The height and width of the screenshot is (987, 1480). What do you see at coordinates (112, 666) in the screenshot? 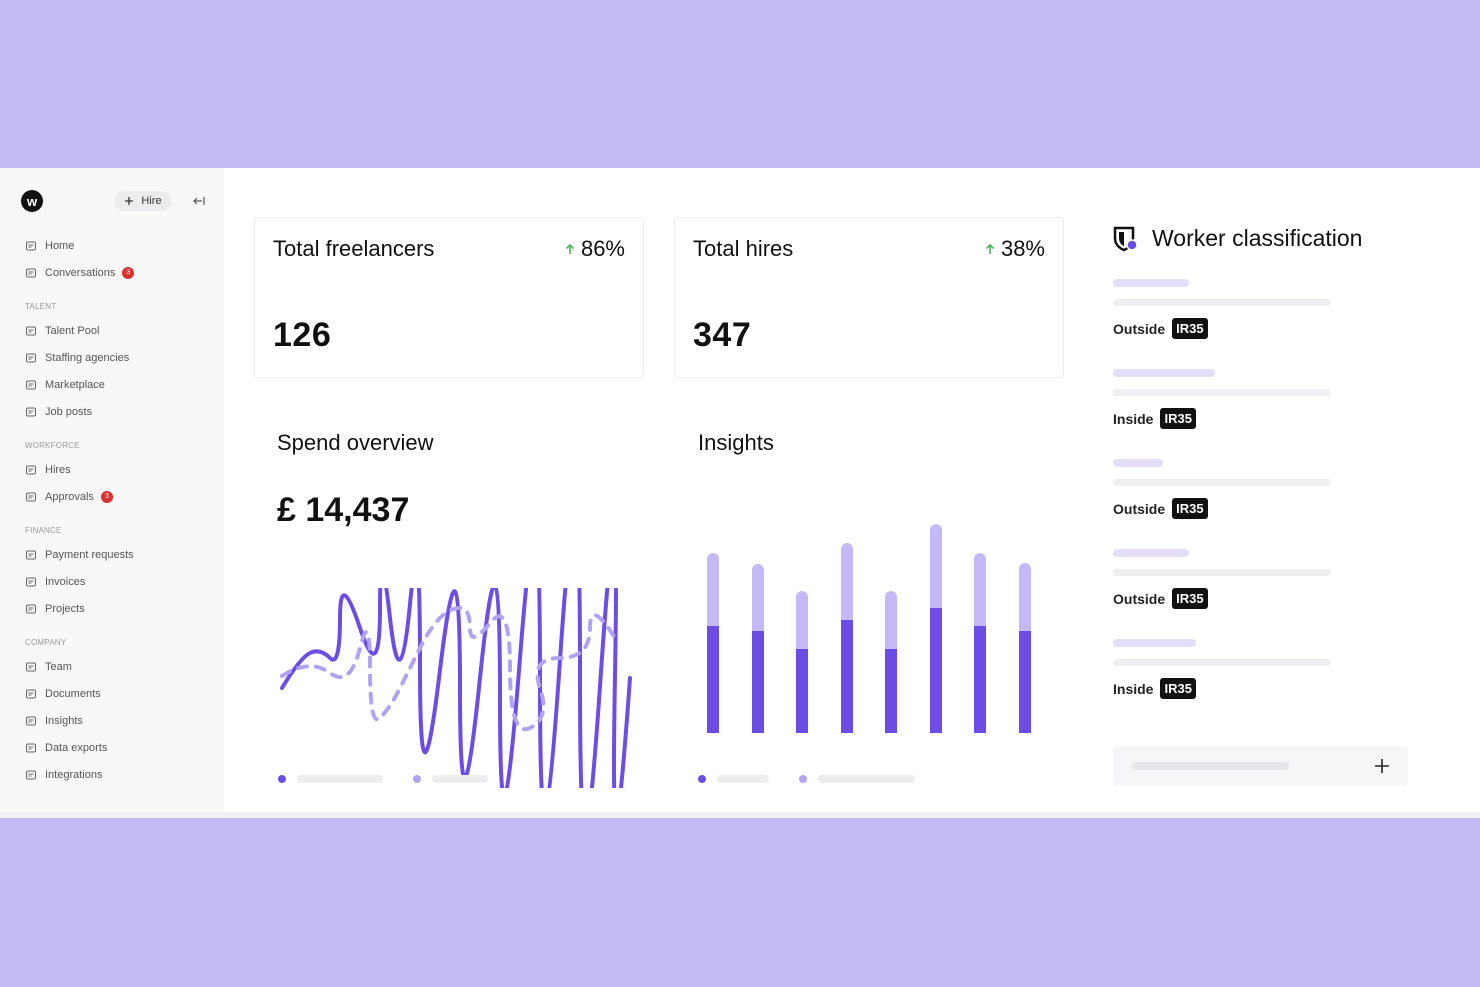
I see `nav-item: Team` at bounding box center [112, 666].